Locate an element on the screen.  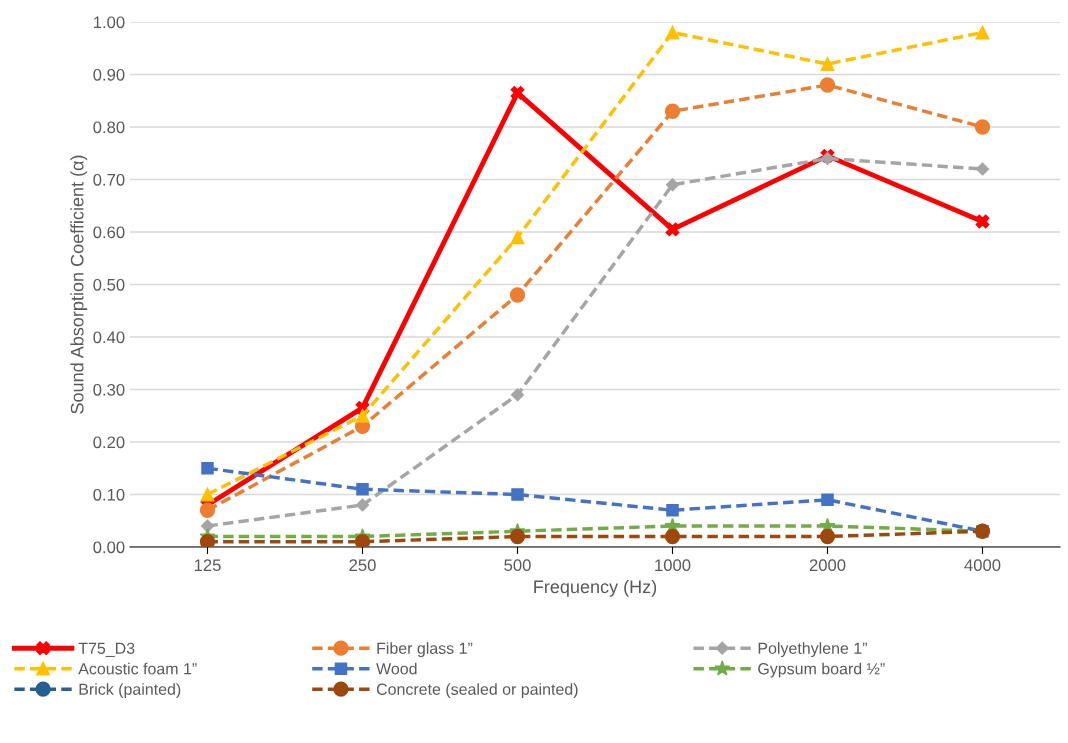
y-tick-label: 0.00 is located at coordinates (109, 547).